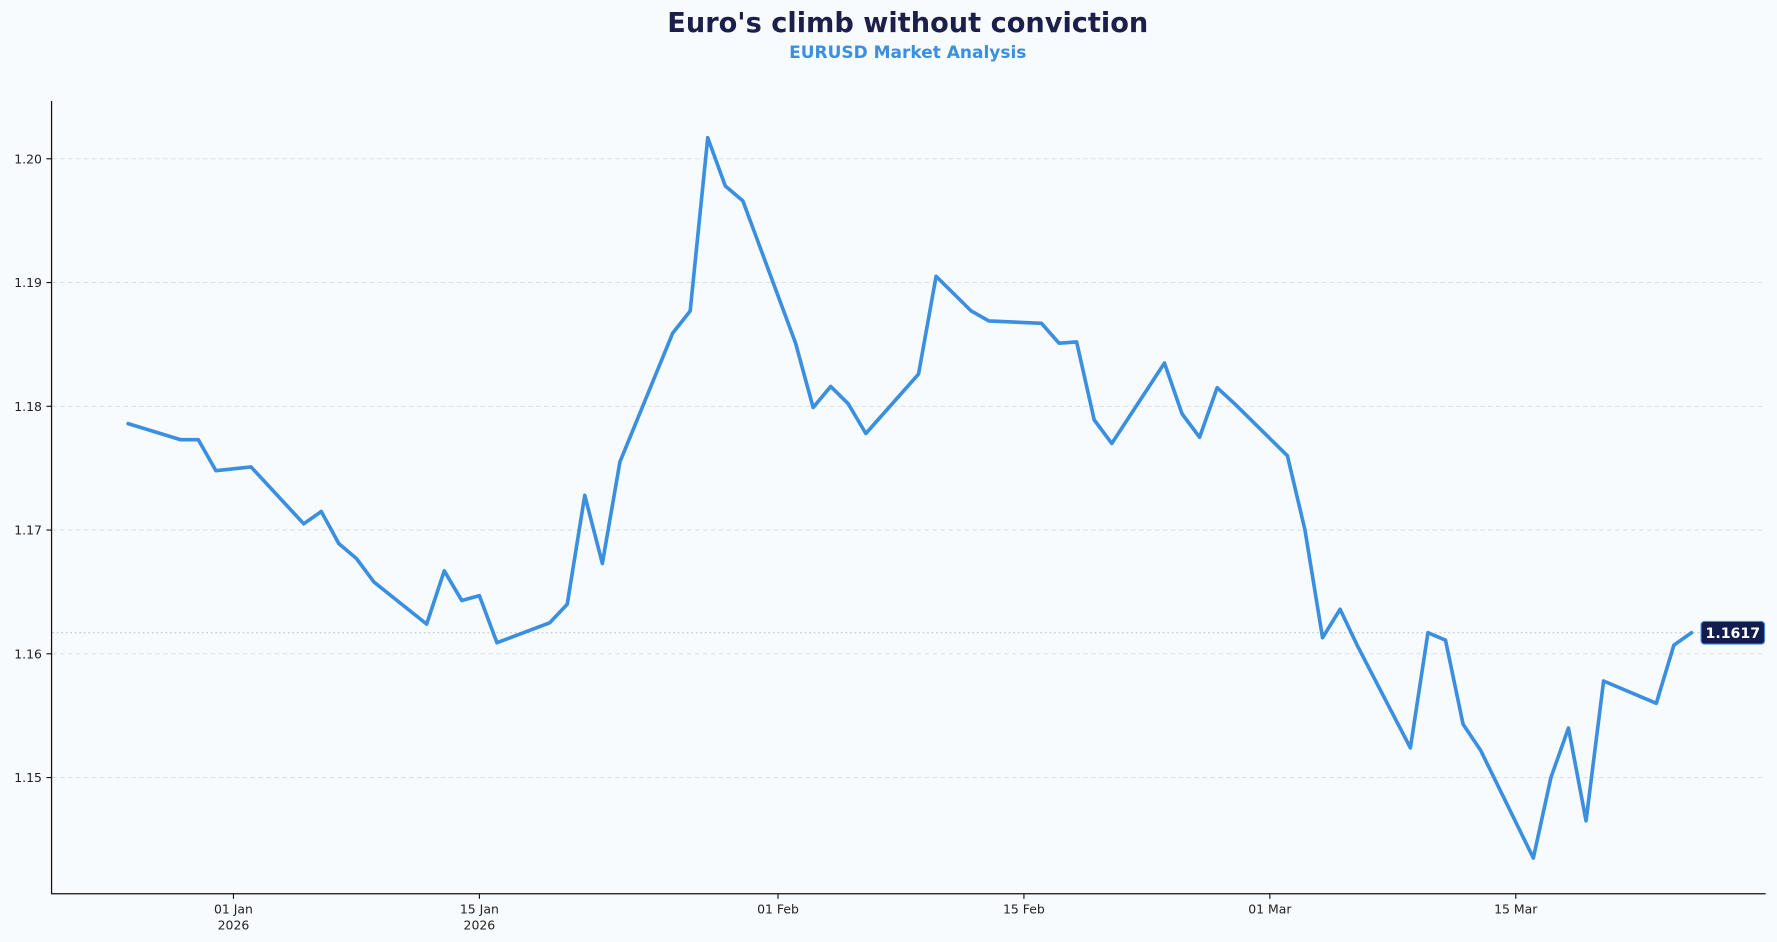 The height and width of the screenshot is (942, 1777). What do you see at coordinates (28, 653) in the screenshot?
I see `y-tick-label: 1.16` at bounding box center [28, 653].